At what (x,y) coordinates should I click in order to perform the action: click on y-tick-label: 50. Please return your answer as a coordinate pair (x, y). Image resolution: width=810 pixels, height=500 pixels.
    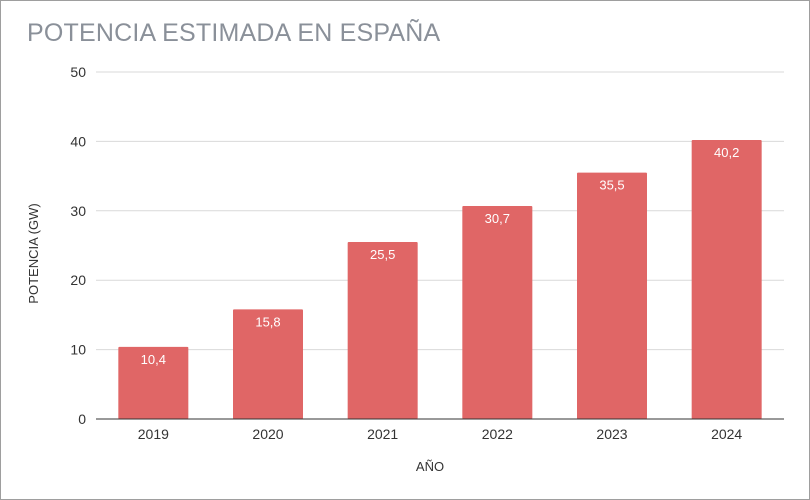
    Looking at the image, I should click on (78, 72).